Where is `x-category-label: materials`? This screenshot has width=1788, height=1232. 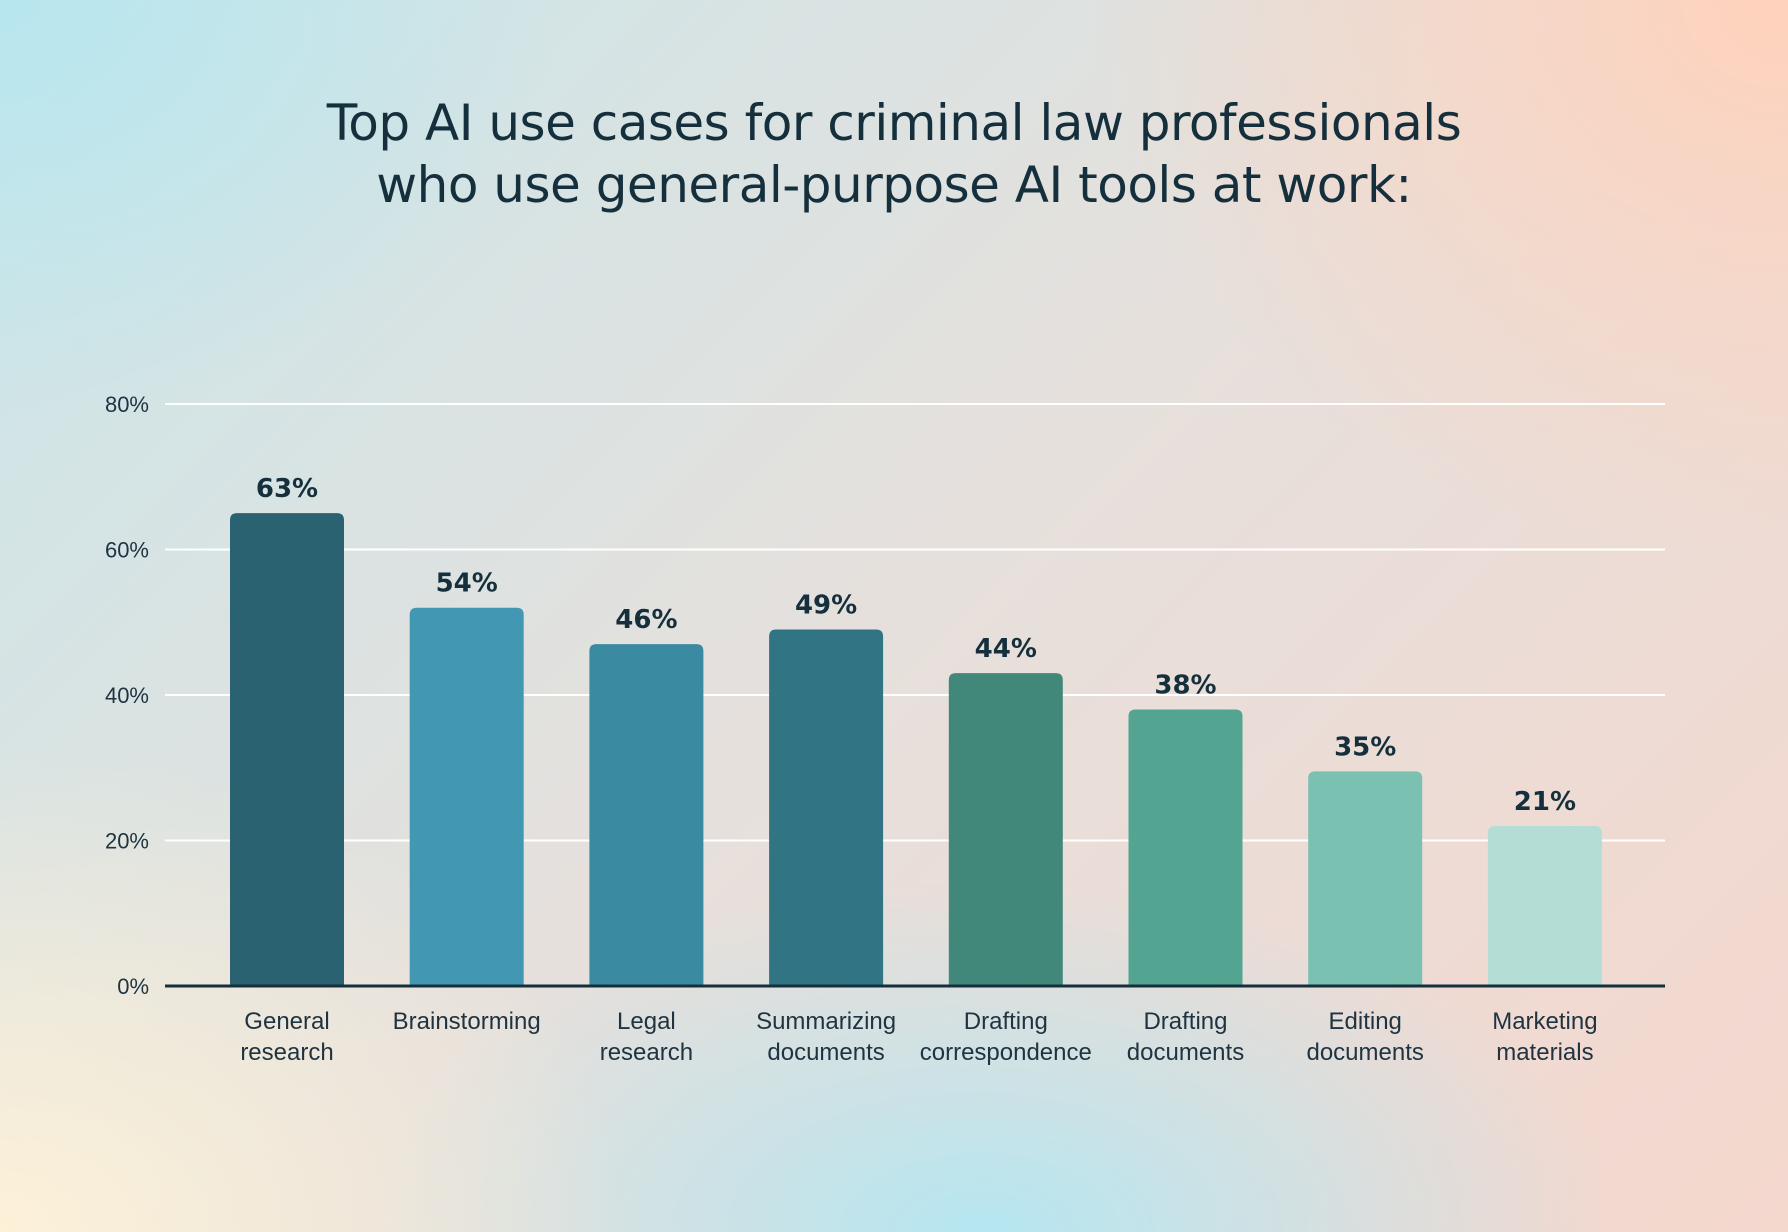
x-category-label: materials is located at coordinates (1544, 1052).